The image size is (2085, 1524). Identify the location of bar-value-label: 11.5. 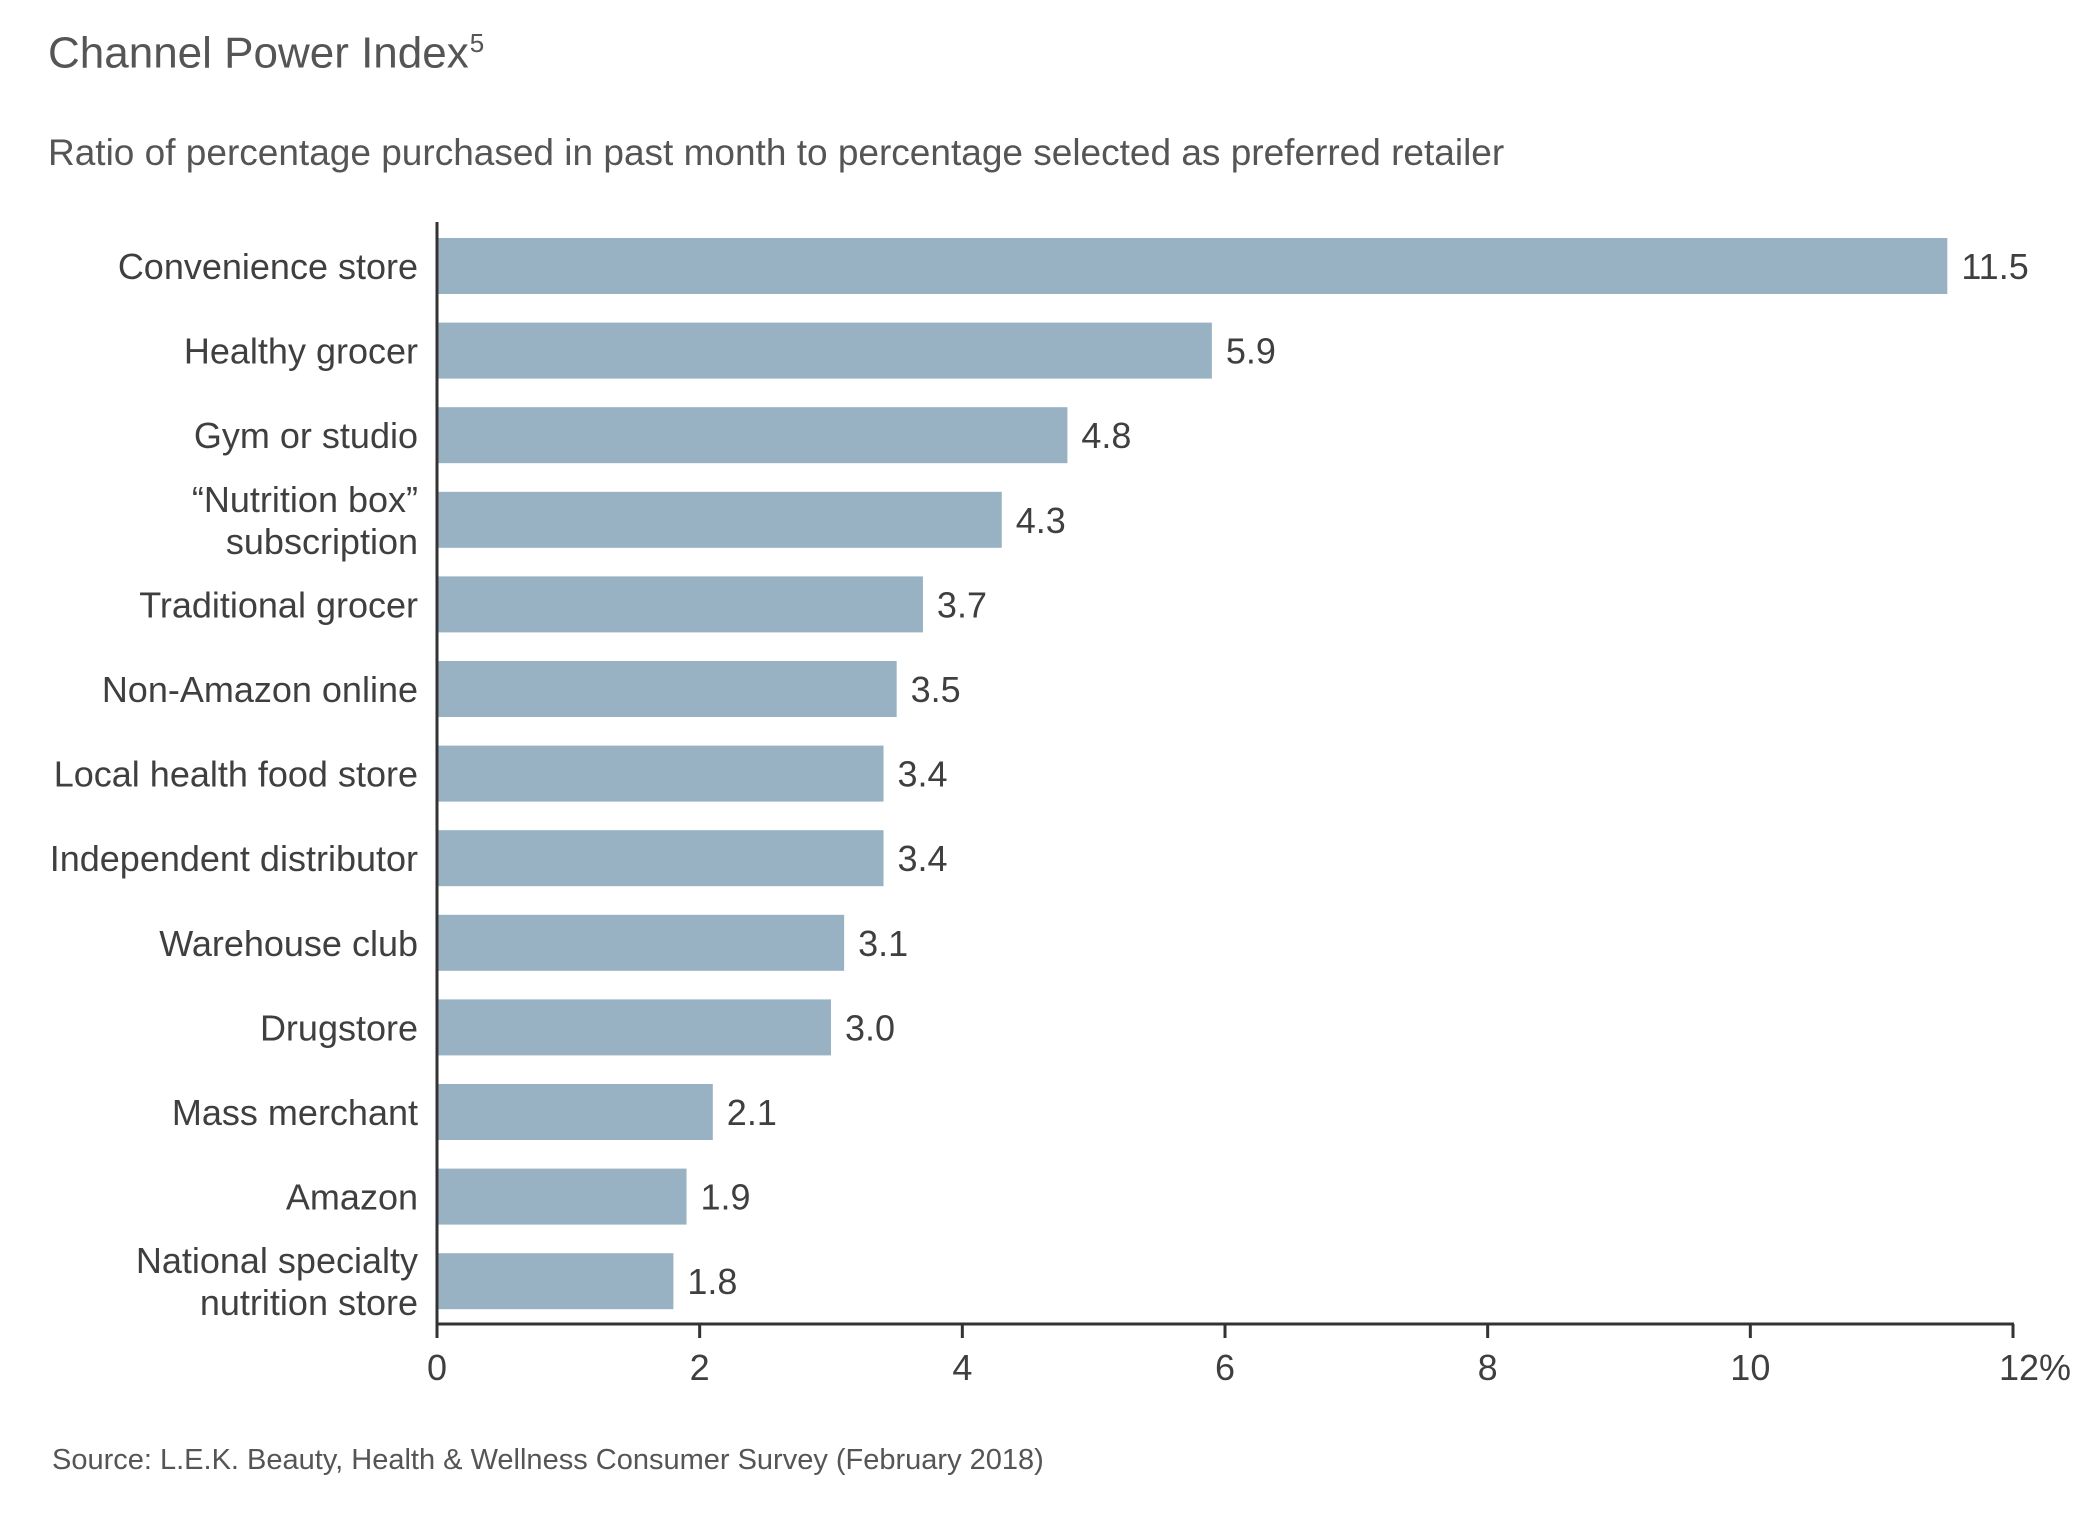
(1994, 266).